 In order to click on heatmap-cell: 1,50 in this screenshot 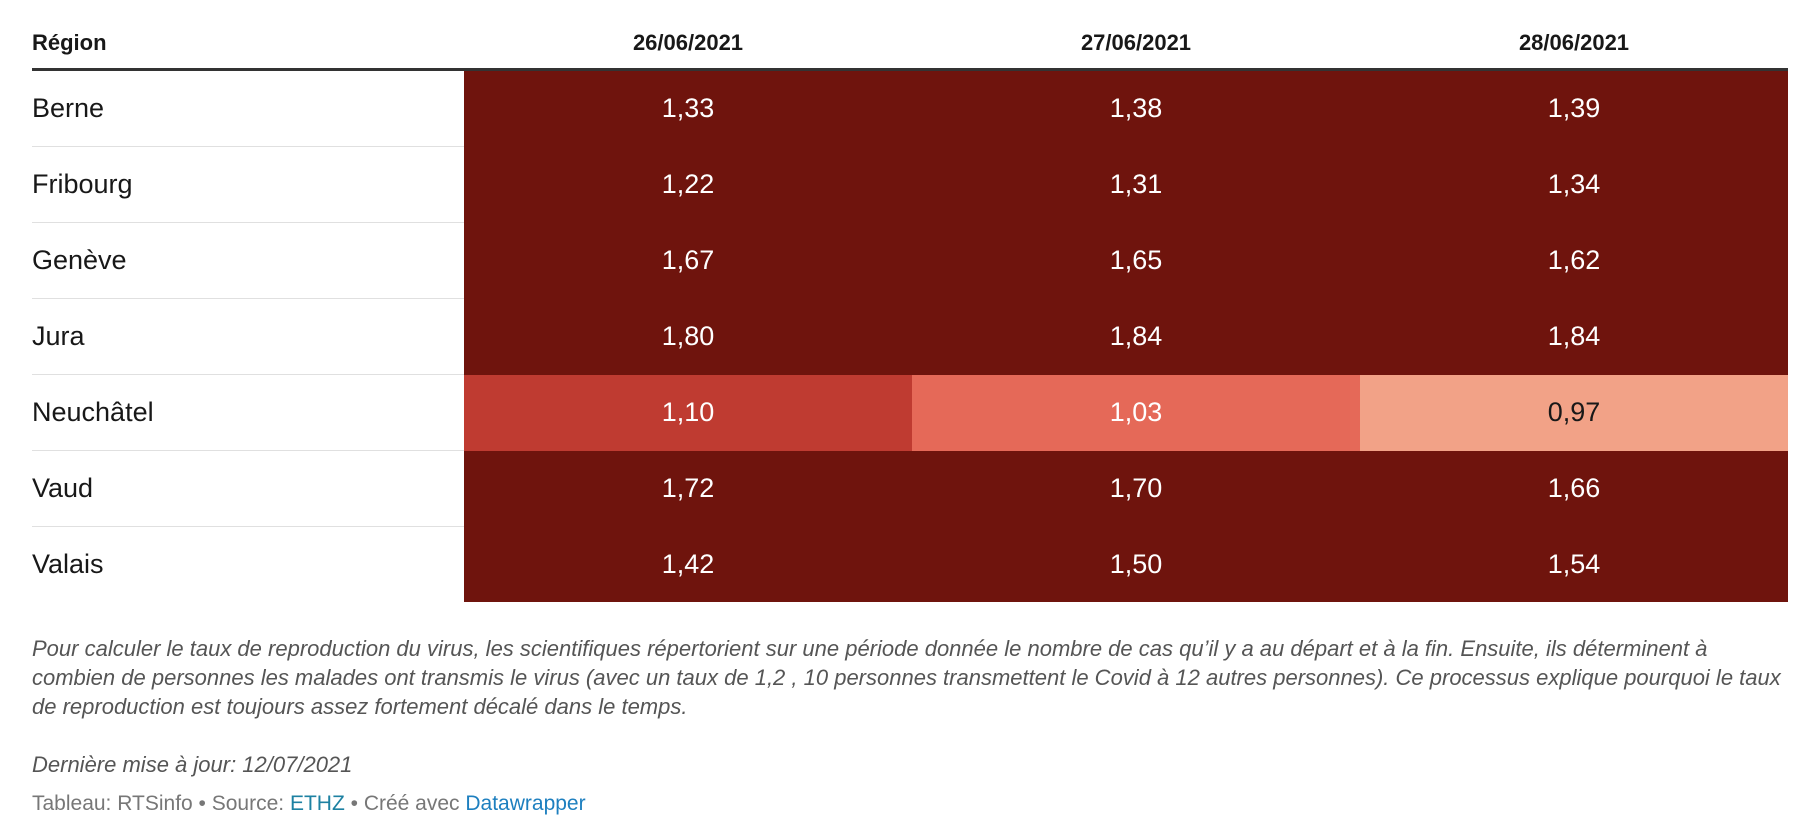, I will do `click(1136, 564)`.